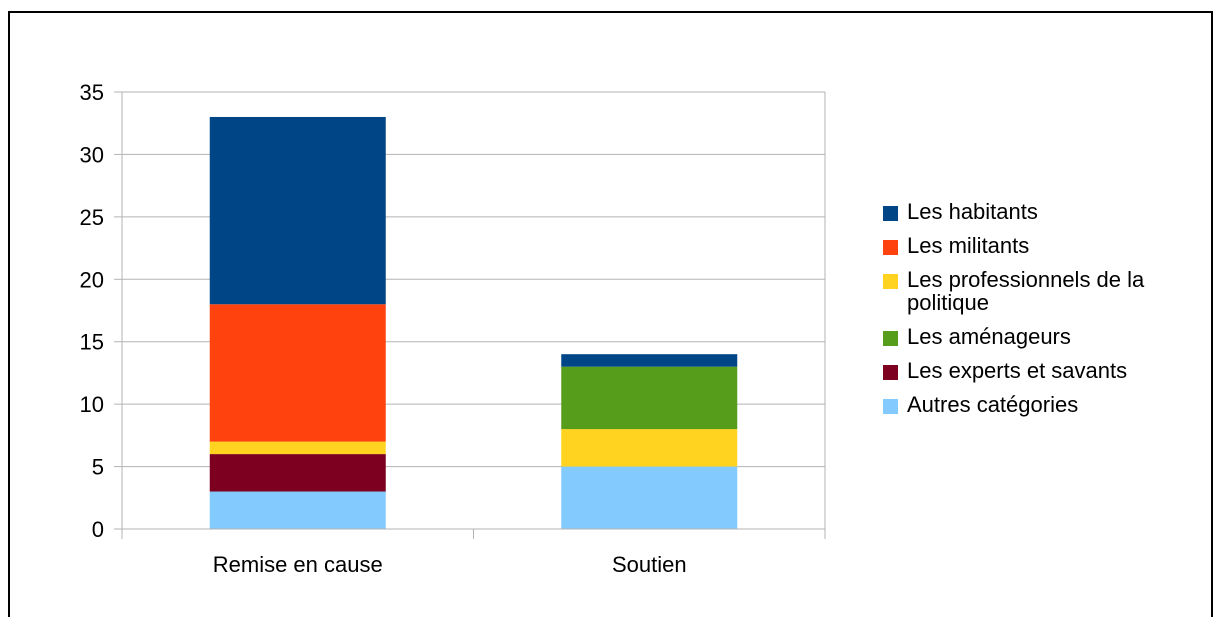  What do you see at coordinates (1043, 245) in the screenshot?
I see `legend-item: Les militants` at bounding box center [1043, 245].